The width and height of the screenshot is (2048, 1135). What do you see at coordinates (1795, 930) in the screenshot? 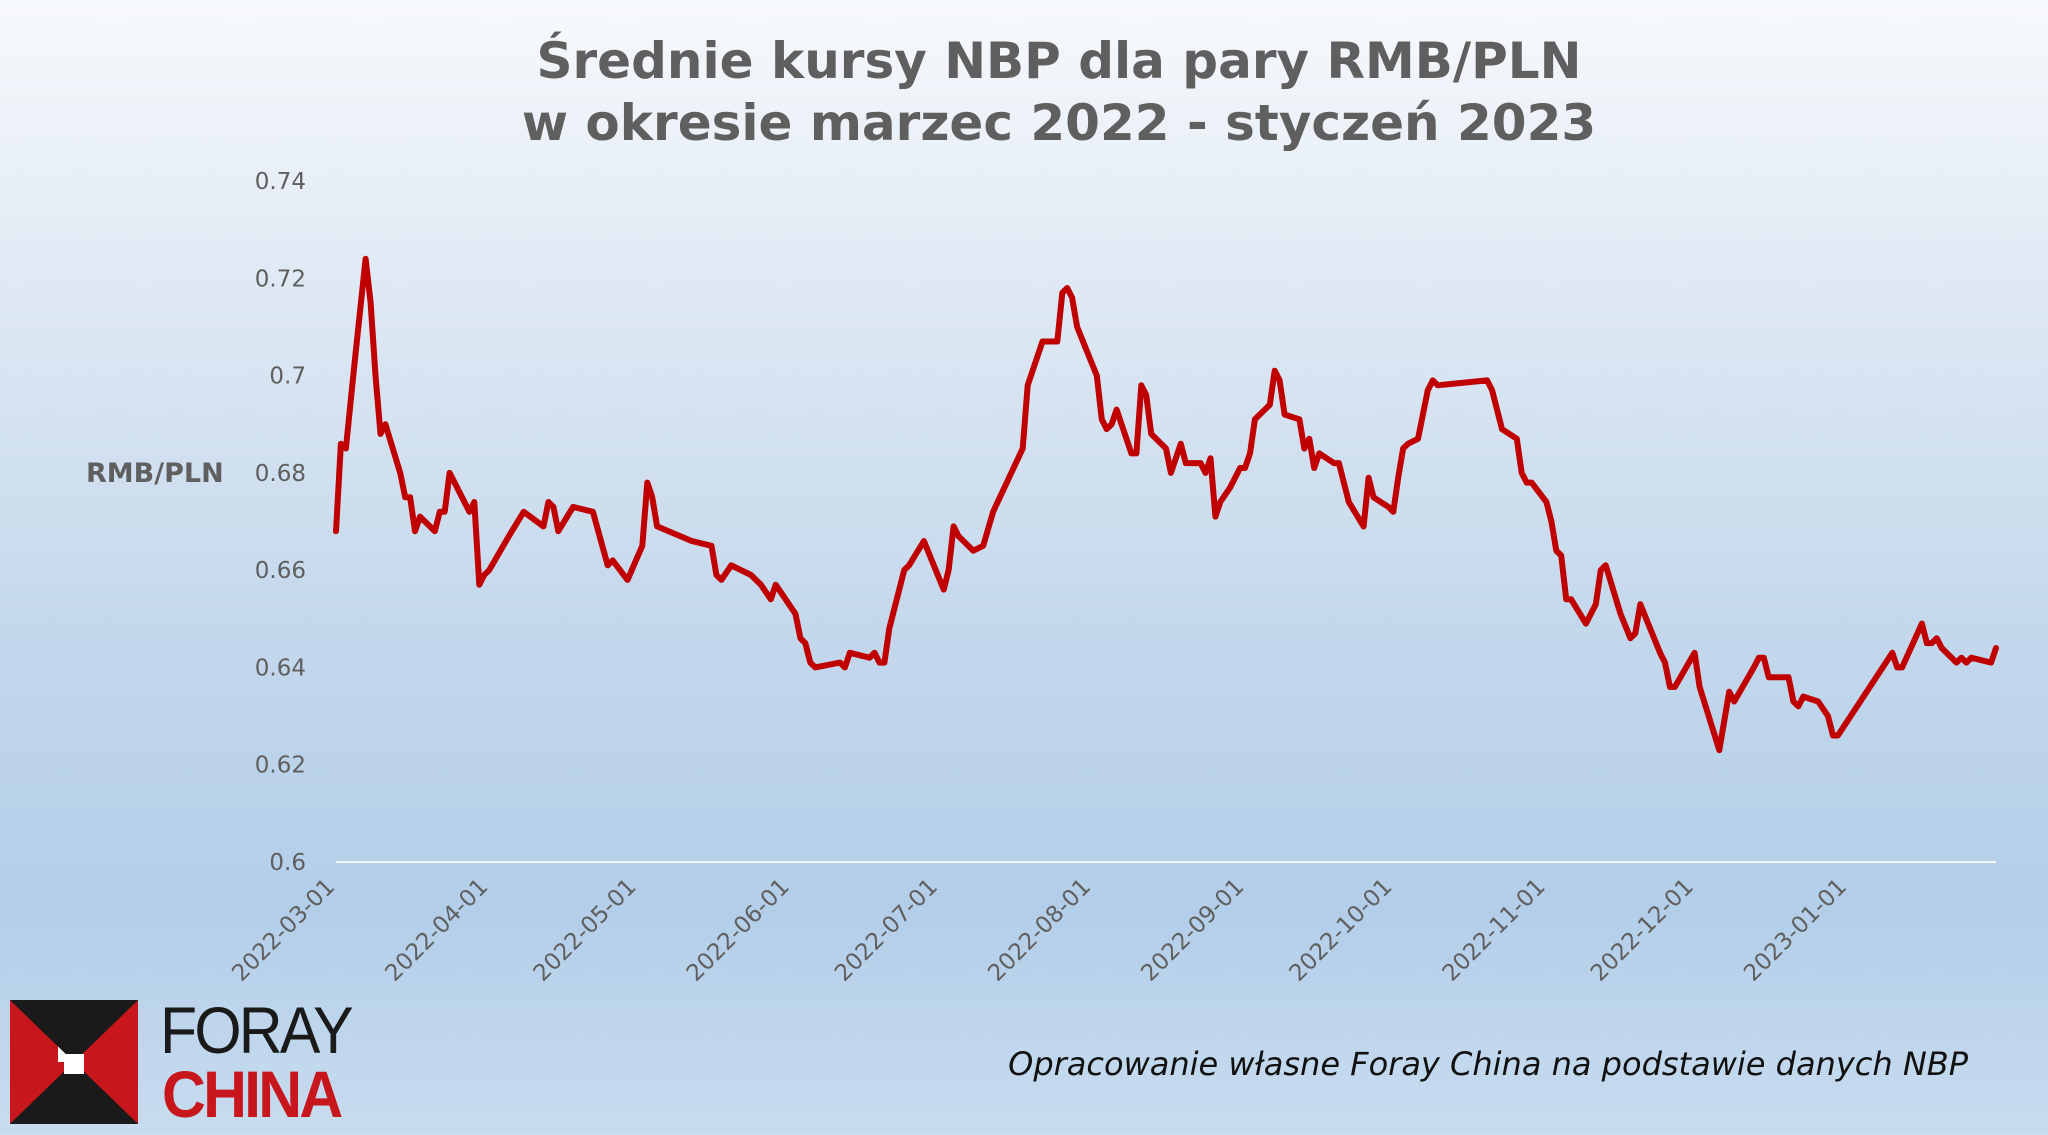
I see `x-tick-label: 2023-01-01` at bounding box center [1795, 930].